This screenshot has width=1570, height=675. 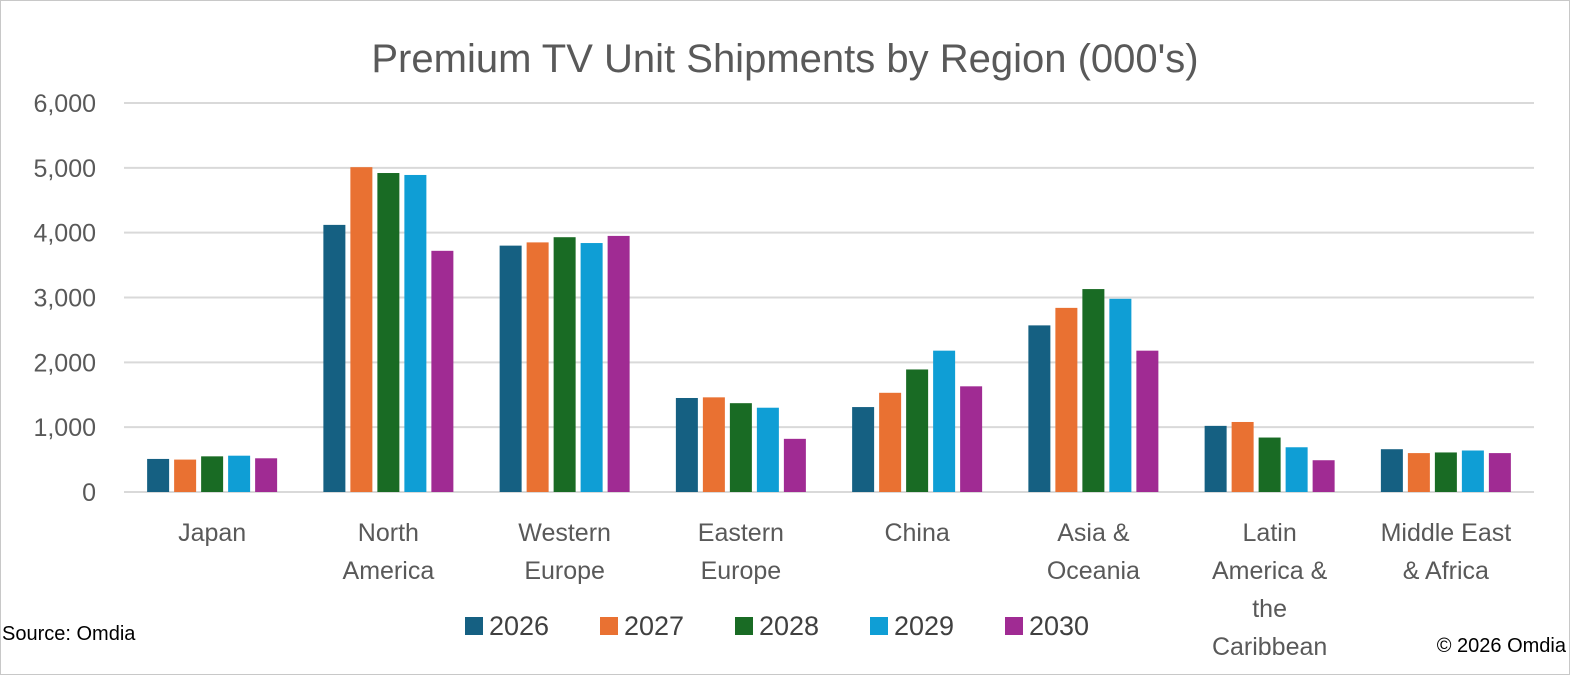 What do you see at coordinates (924, 626) in the screenshot?
I see `legend-label: 2029` at bounding box center [924, 626].